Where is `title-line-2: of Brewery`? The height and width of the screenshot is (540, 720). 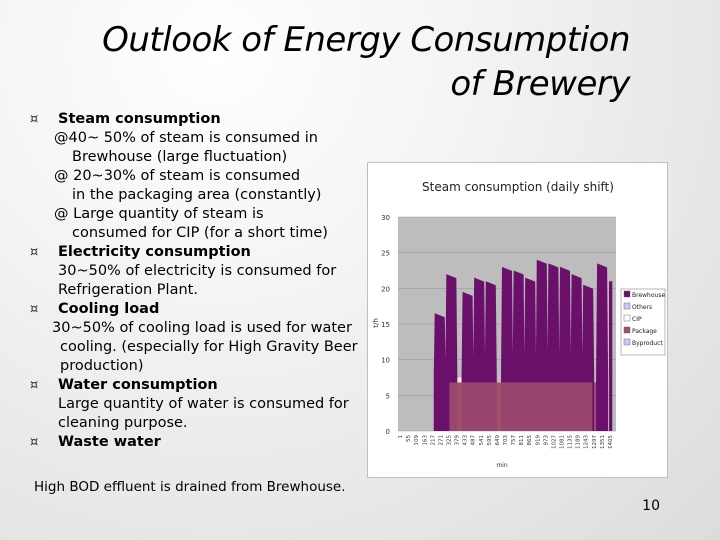 title-line-2: of Brewery is located at coordinates (540, 84).